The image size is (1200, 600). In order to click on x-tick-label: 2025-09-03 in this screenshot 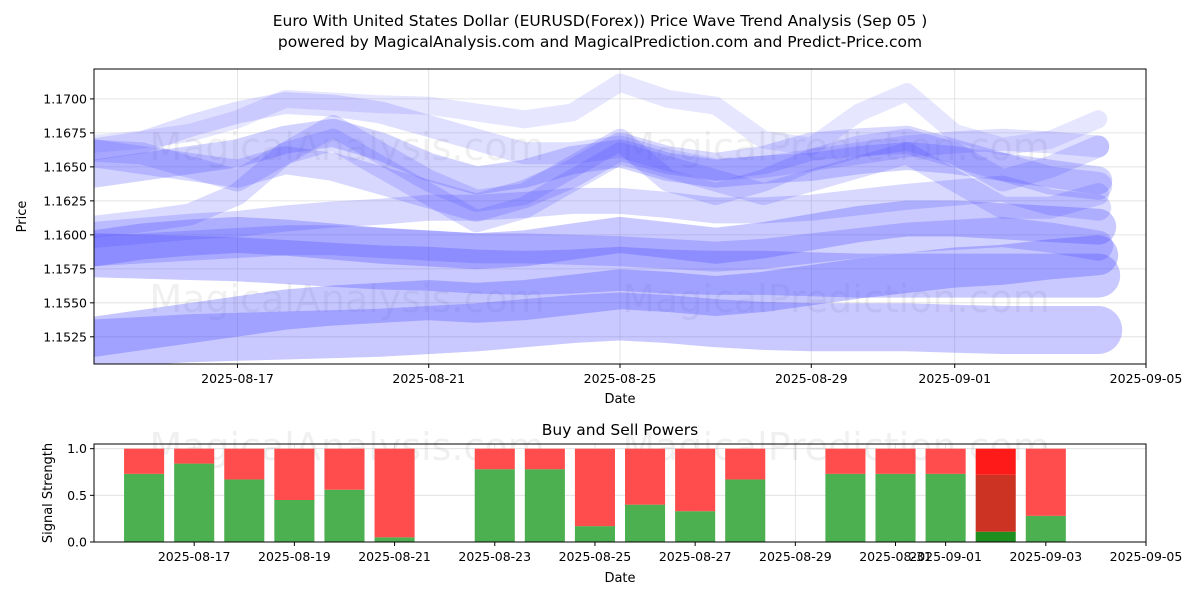, I will do `click(1045, 556)`.